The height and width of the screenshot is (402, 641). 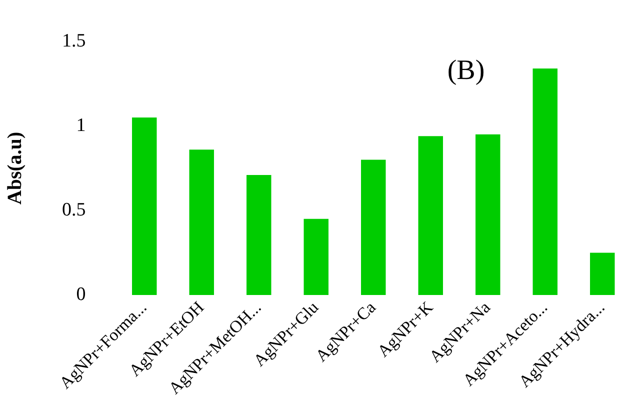 I want to click on y-tick-label: 1, so click(x=81, y=125).